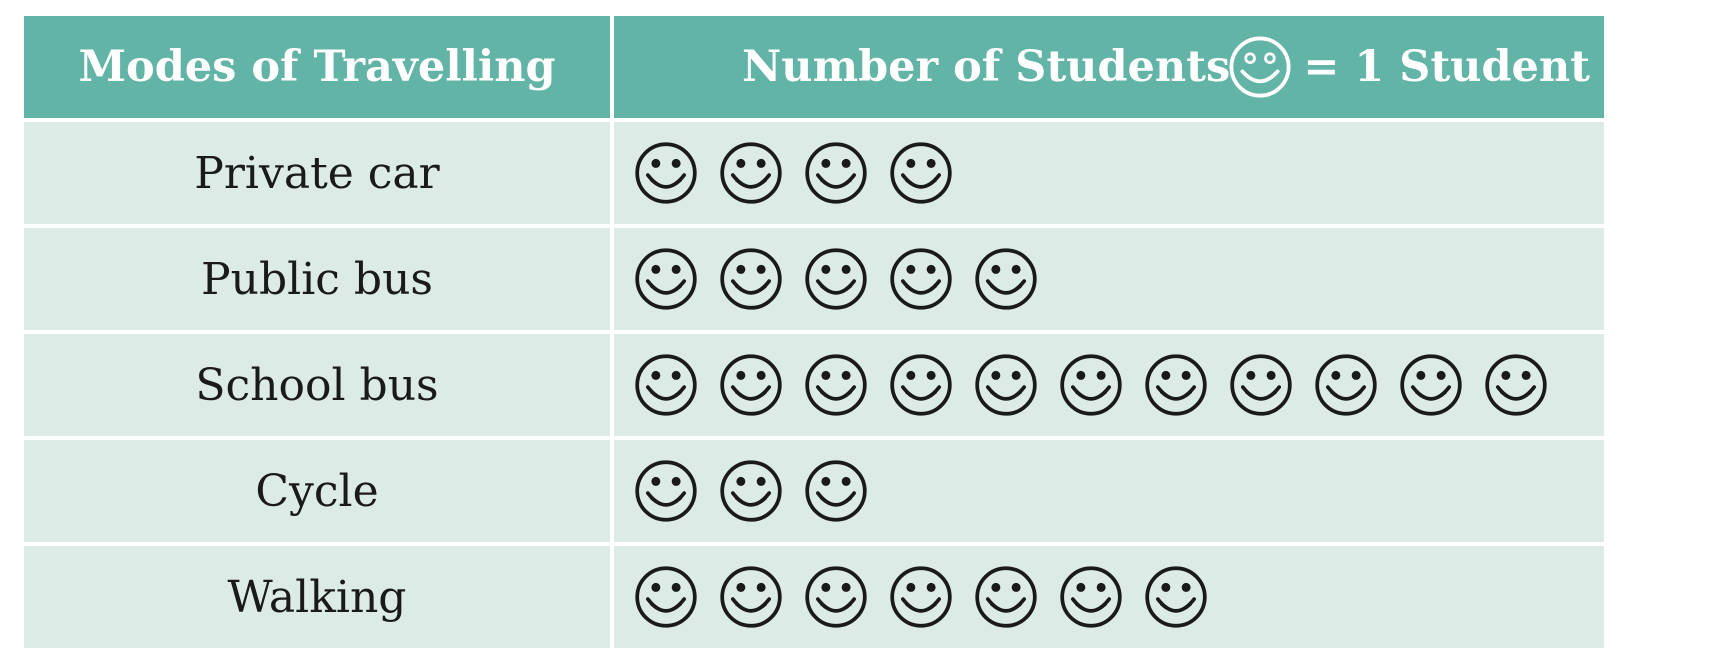 This screenshot has width=1718, height=658. Describe the element at coordinates (1260, 67) in the screenshot. I see `legend-smiley-icon` at that location.